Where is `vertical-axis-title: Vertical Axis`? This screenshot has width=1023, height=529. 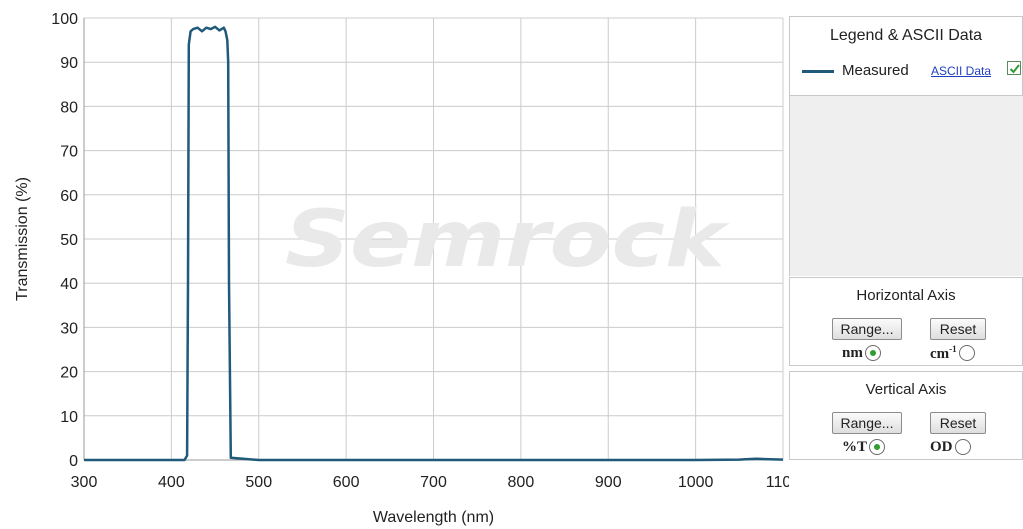 vertical-axis-title: Vertical Axis is located at coordinates (906, 389).